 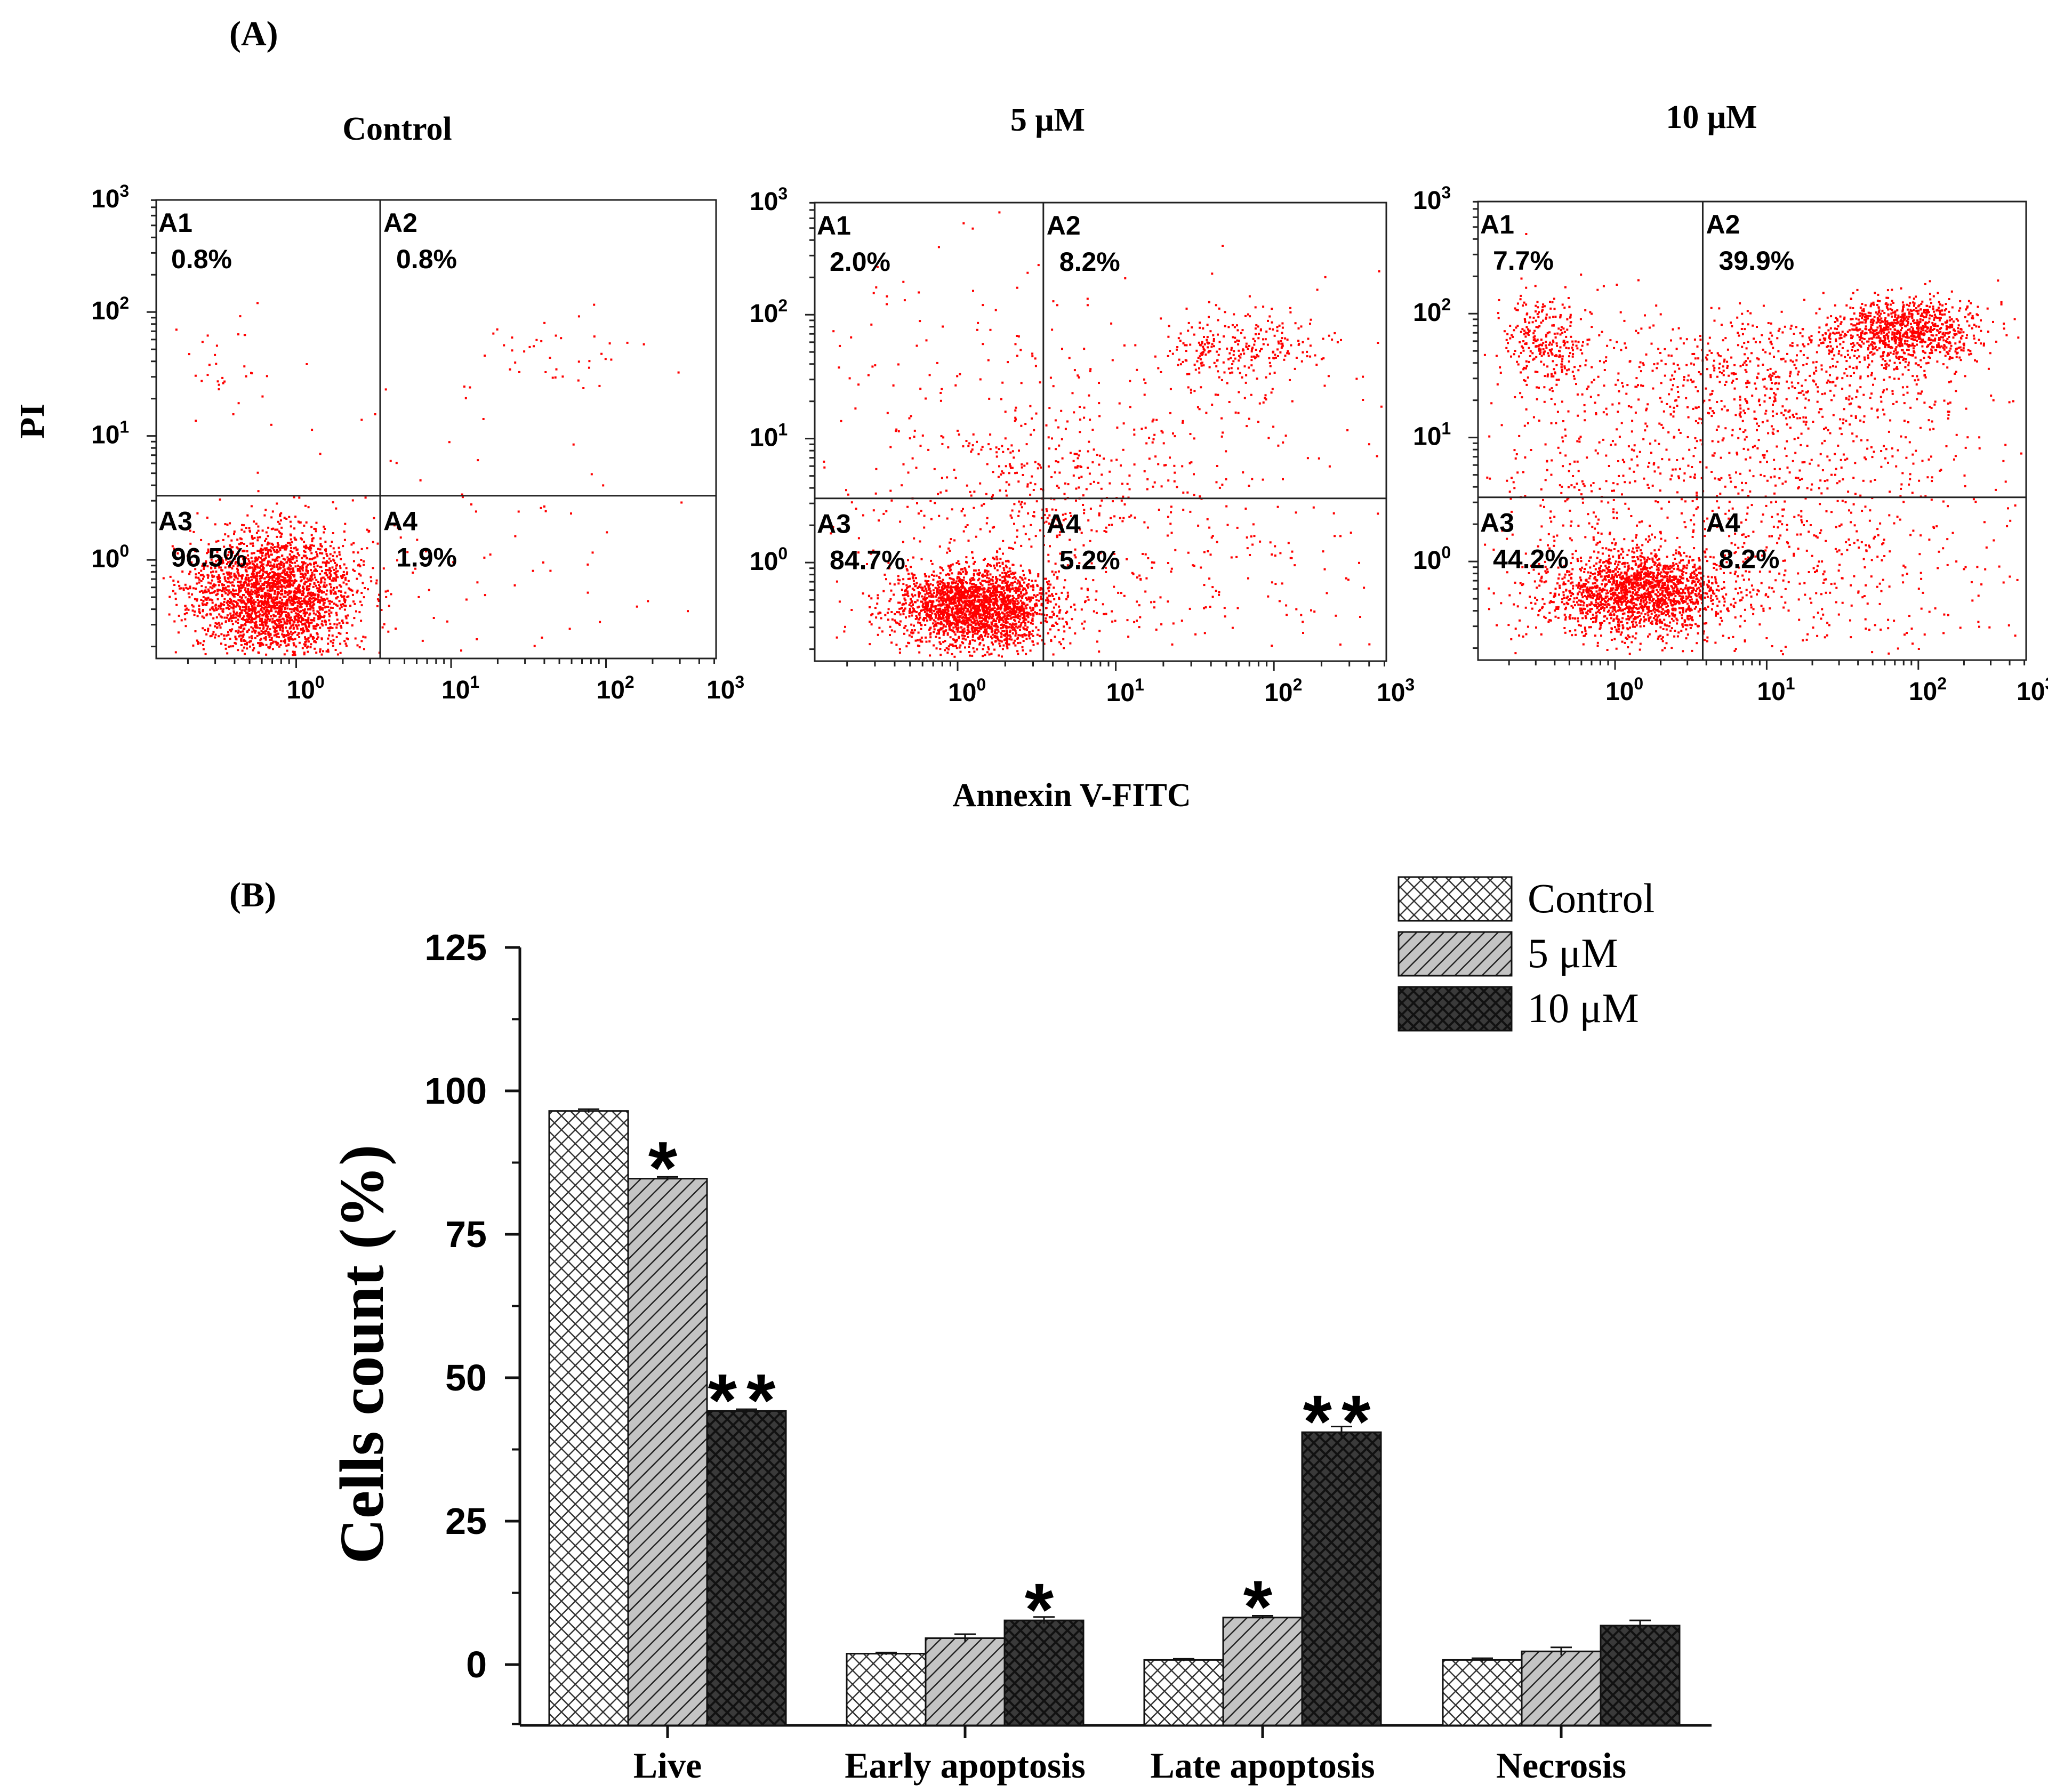 I want to click on quadrant-name: A4, so click(x=400, y=521).